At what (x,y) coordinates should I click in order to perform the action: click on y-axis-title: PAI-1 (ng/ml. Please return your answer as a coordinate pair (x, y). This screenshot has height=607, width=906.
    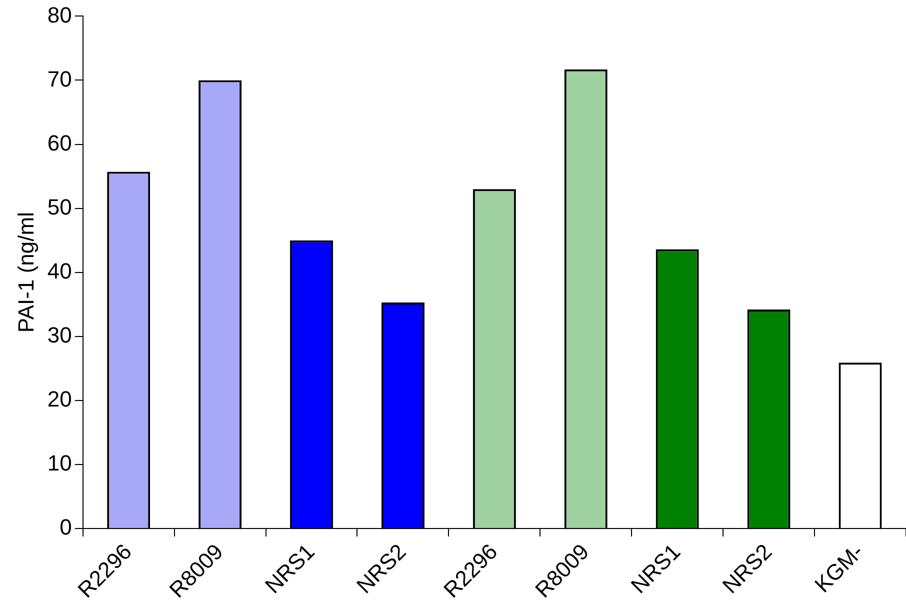
    Looking at the image, I should click on (25, 272).